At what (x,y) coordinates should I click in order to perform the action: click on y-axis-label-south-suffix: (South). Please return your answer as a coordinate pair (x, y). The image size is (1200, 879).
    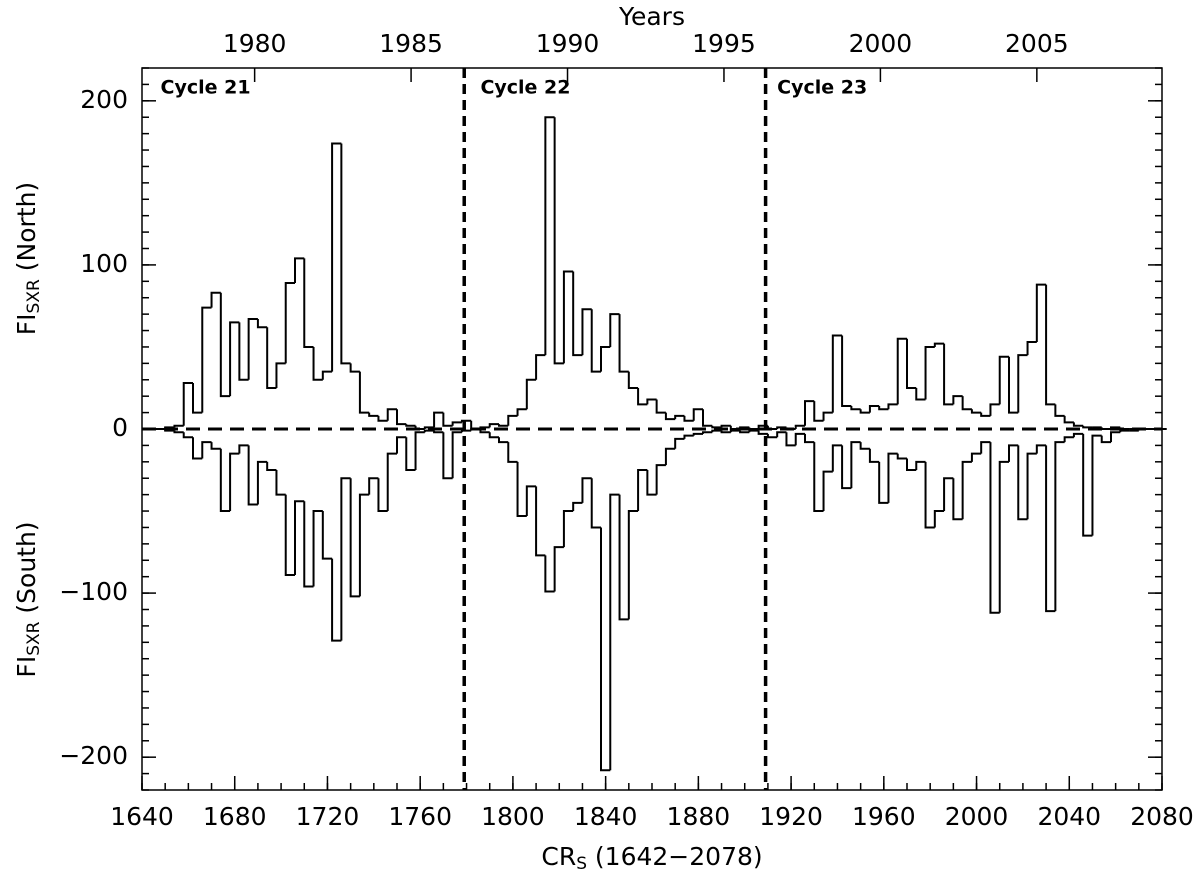
    Looking at the image, I should click on (26, 571).